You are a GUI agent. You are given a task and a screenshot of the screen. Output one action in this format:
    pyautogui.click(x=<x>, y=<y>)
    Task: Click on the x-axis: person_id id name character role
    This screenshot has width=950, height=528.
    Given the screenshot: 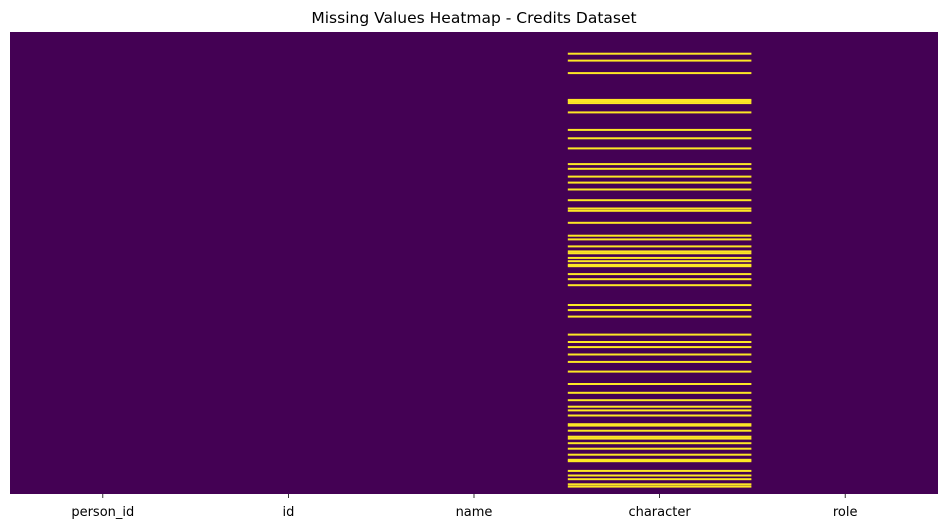 What is the action you would take?
    pyautogui.click(x=464, y=507)
    